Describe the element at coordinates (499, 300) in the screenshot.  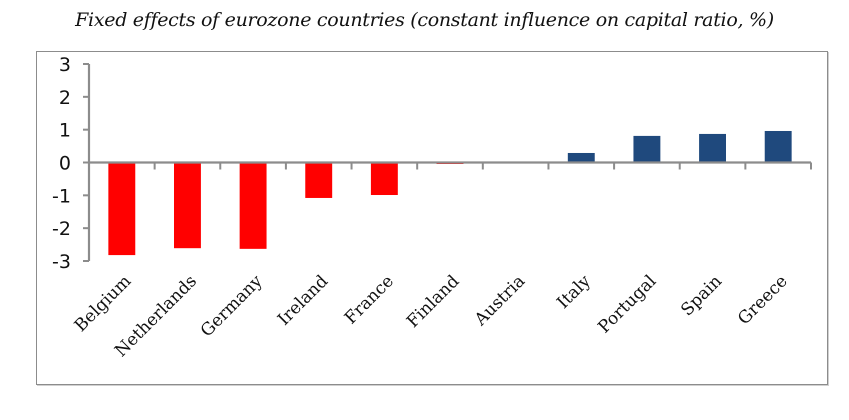
I see `x-tick-label-austria: Austria` at that location.